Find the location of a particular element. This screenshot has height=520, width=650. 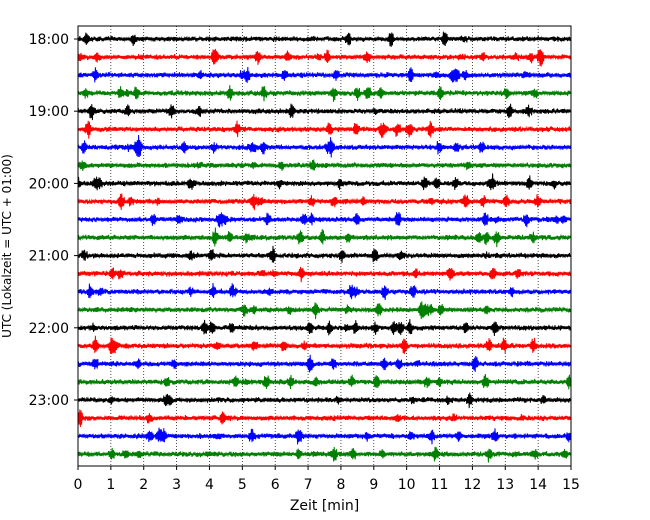

x-tick-label: 14 is located at coordinates (538, 485).